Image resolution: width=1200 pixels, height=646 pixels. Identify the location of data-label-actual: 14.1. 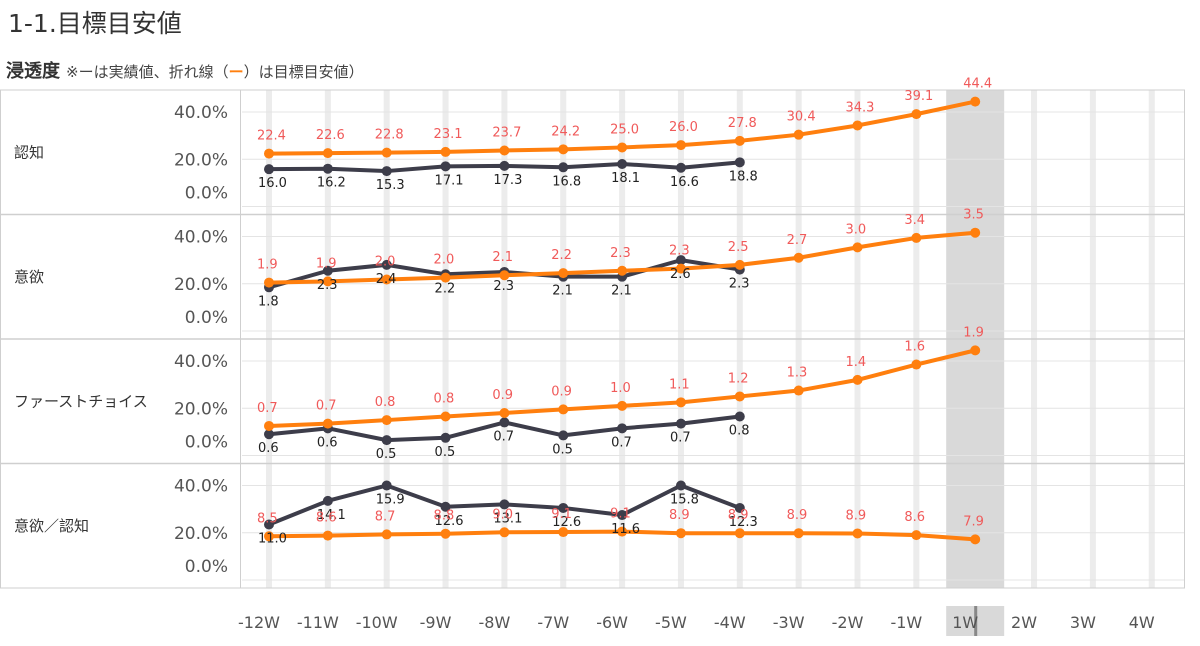
(331, 515).